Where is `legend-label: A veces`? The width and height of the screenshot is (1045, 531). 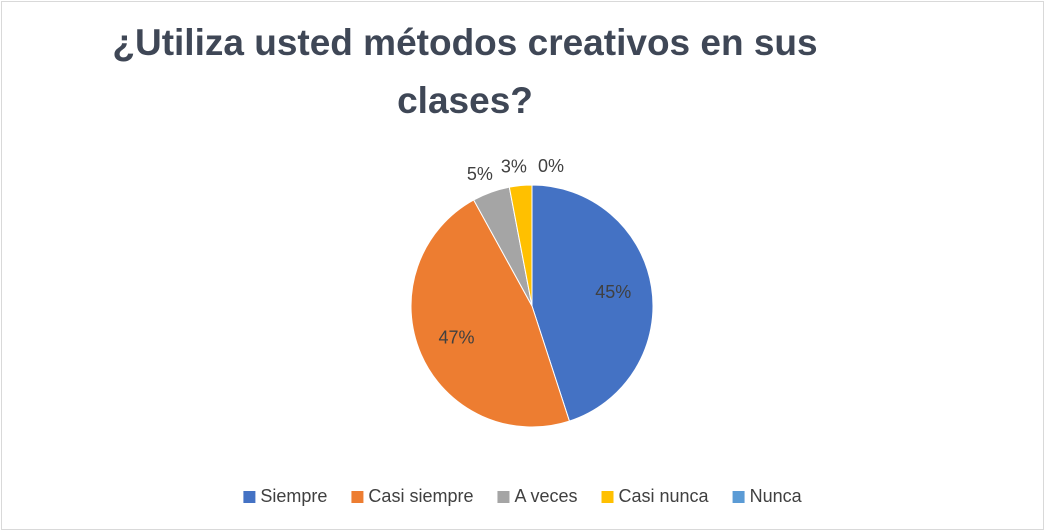 legend-label: A veces is located at coordinates (545, 496).